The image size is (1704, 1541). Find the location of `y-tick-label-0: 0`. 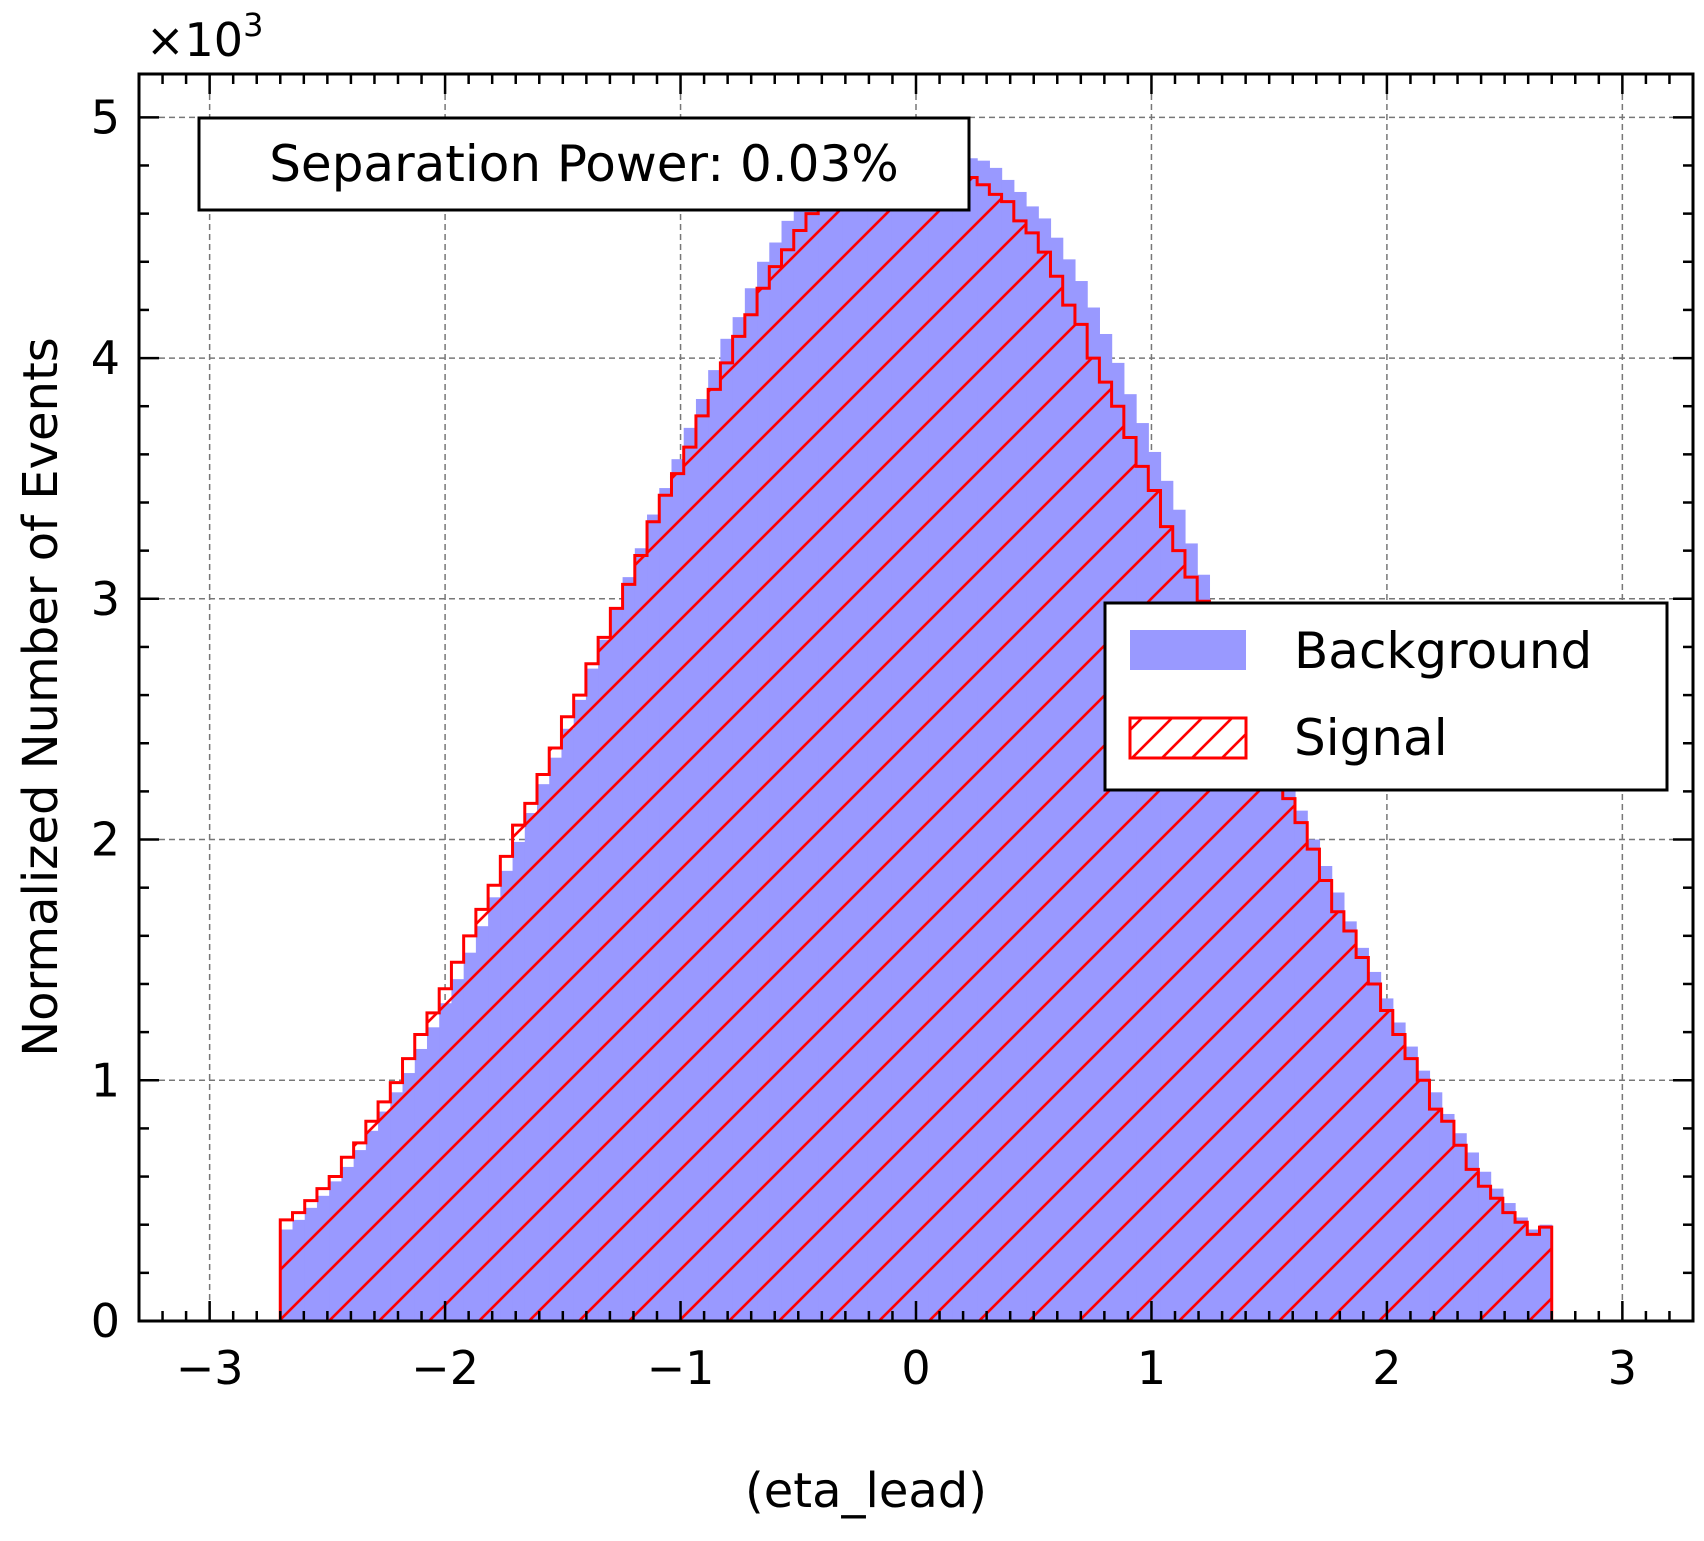

y-tick-label-0: 0 is located at coordinates (105, 1321).